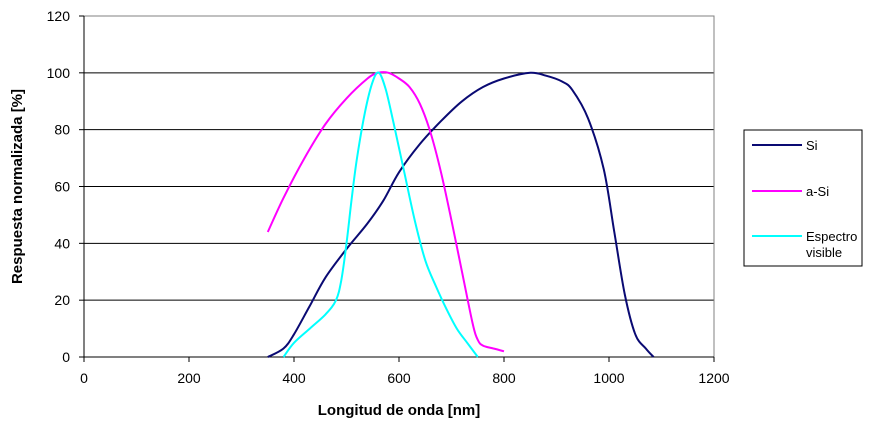 The image size is (890, 426). Describe the element at coordinates (66, 357) in the screenshot. I see `y-tick-label: 0` at that location.